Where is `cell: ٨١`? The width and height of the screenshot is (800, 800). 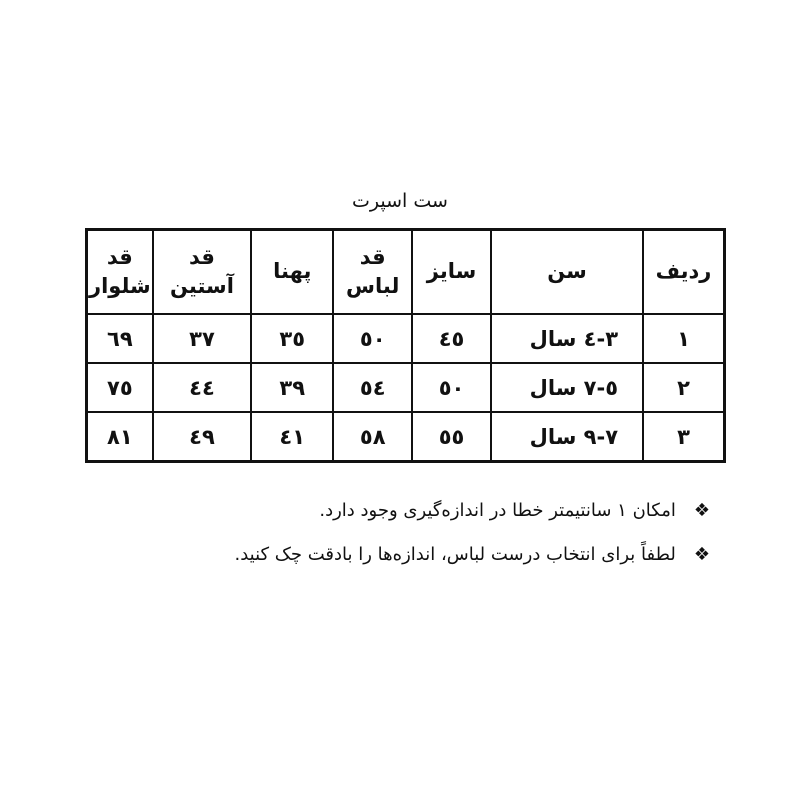 cell: ٨١ is located at coordinates (119, 437).